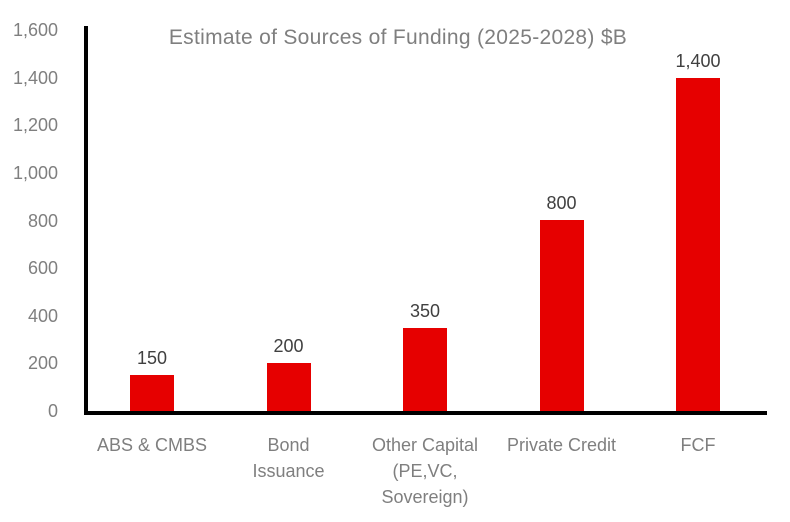 The image size is (790, 522). I want to click on category-label-line: ABS & CMBS, so click(152, 445).